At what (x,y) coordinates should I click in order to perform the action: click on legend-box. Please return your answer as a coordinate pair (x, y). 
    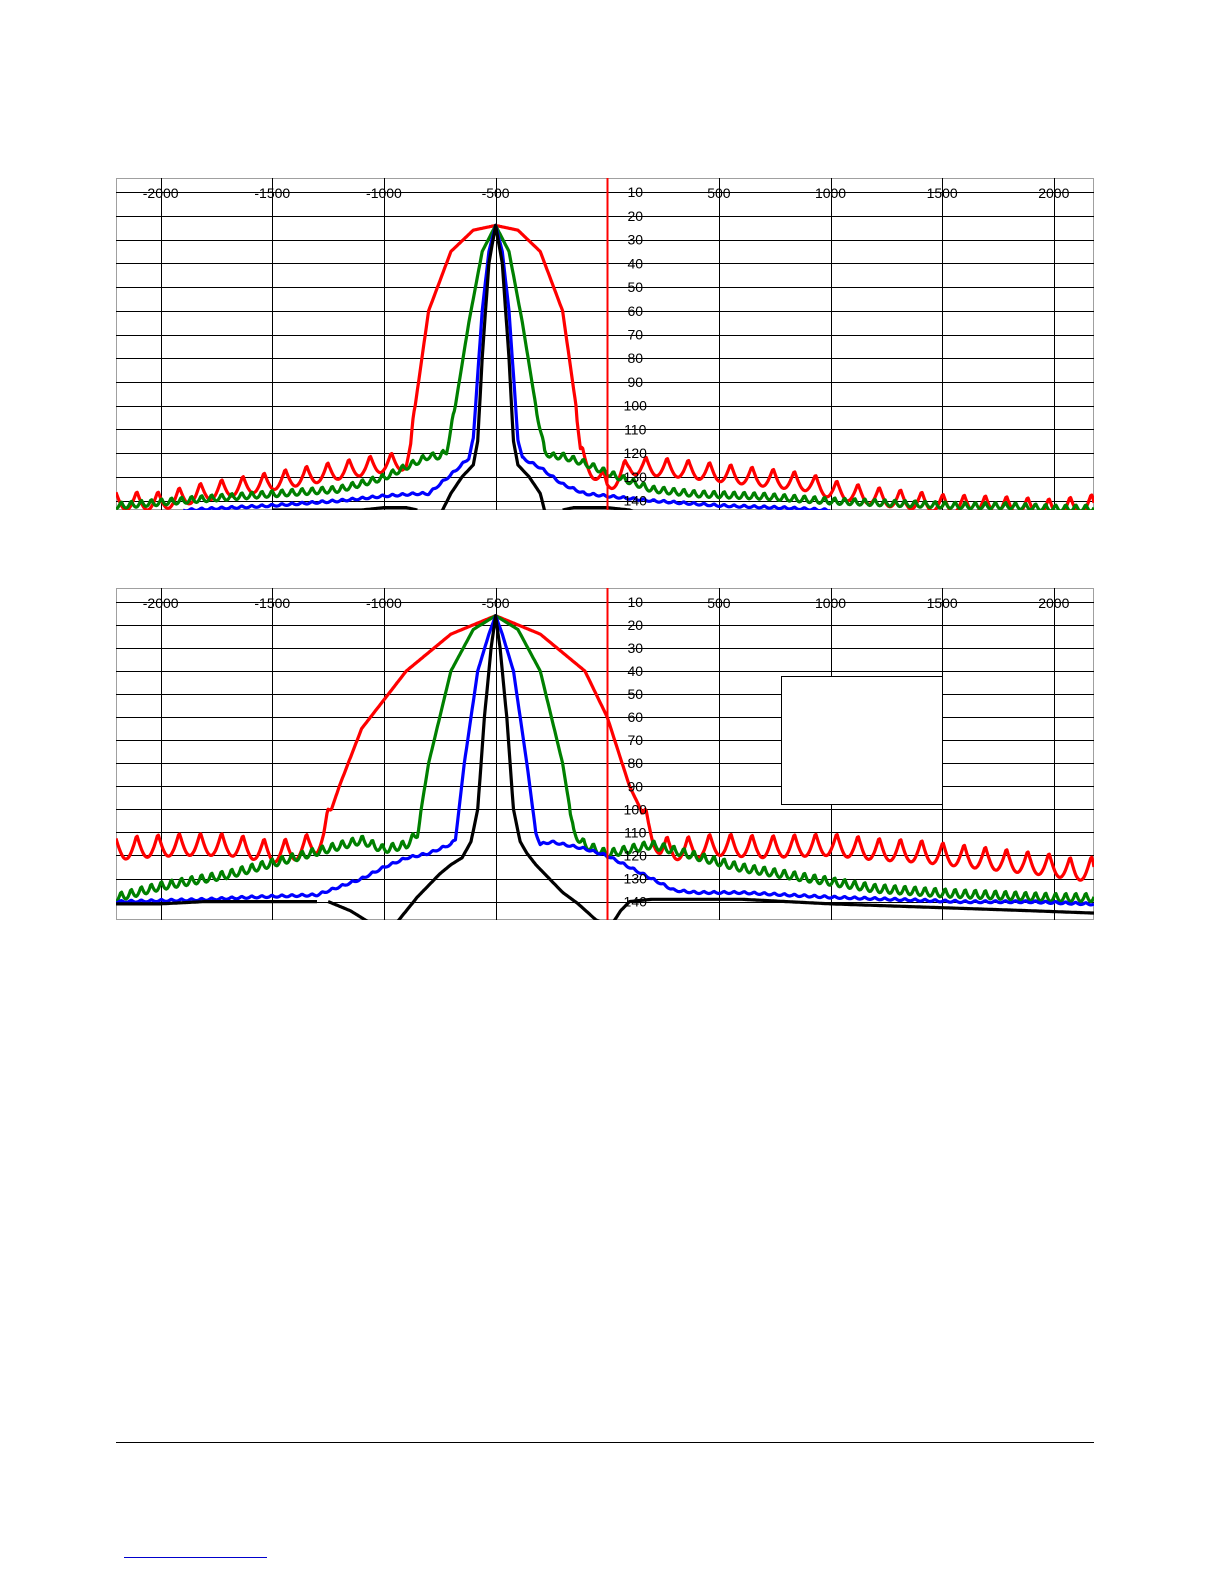
    Looking at the image, I should click on (862, 740).